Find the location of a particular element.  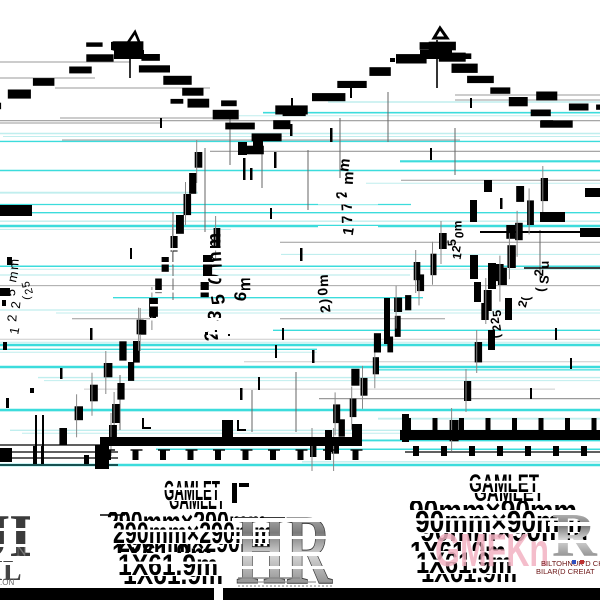

svg-text: JD is located at coordinates (26, 536).